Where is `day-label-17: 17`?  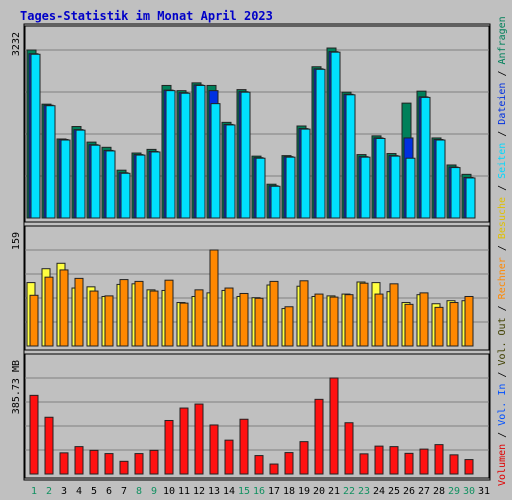 day-label-17: 17 is located at coordinates (274, 491).